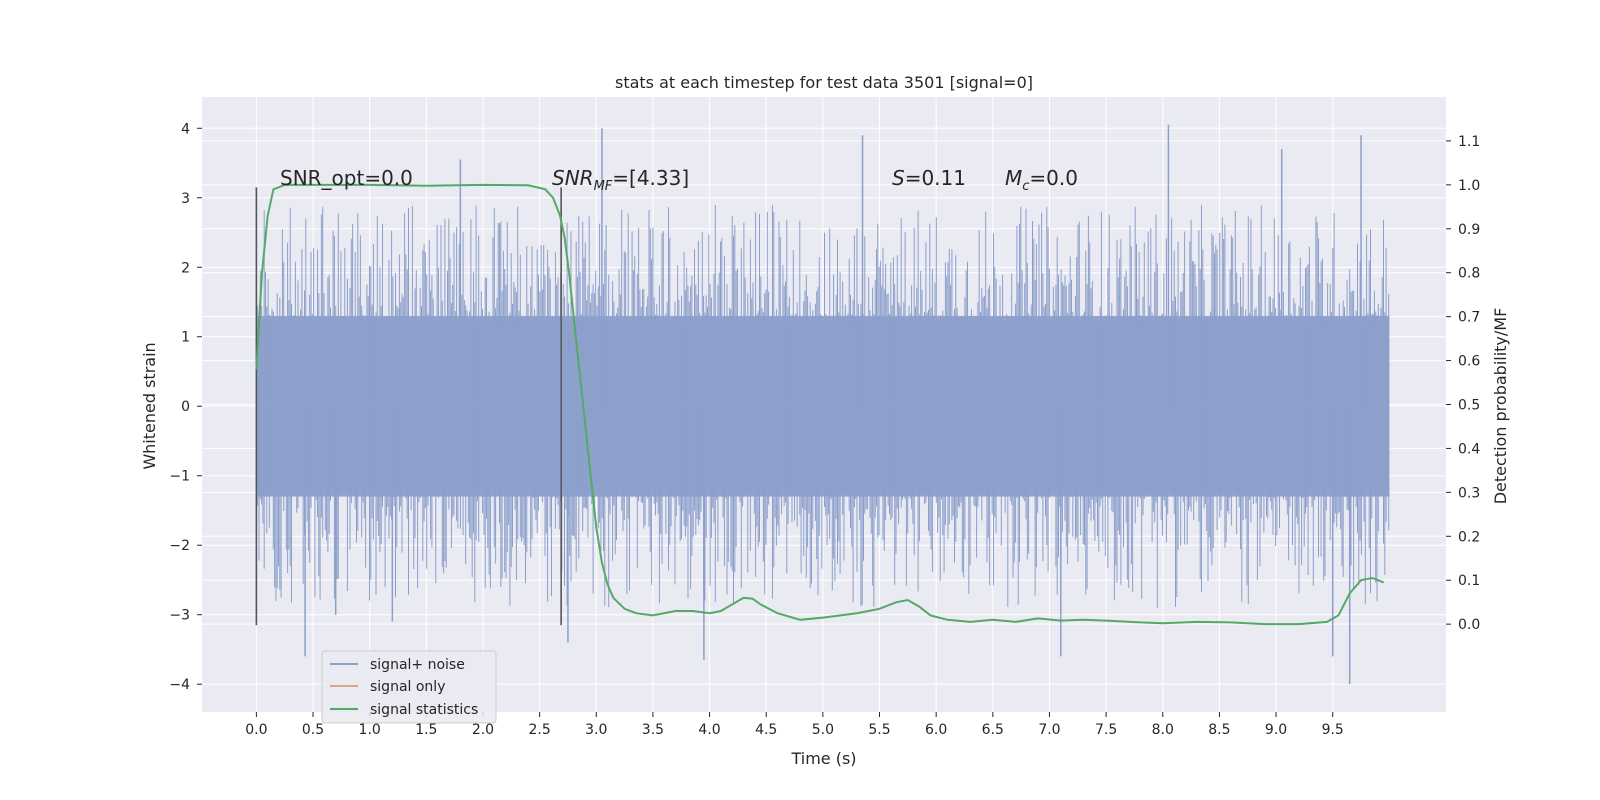 Image resolution: width=1600 pixels, height=800 pixels. What do you see at coordinates (417, 665) in the screenshot?
I see `legend-label-signal-noise: signal+ noise` at bounding box center [417, 665].